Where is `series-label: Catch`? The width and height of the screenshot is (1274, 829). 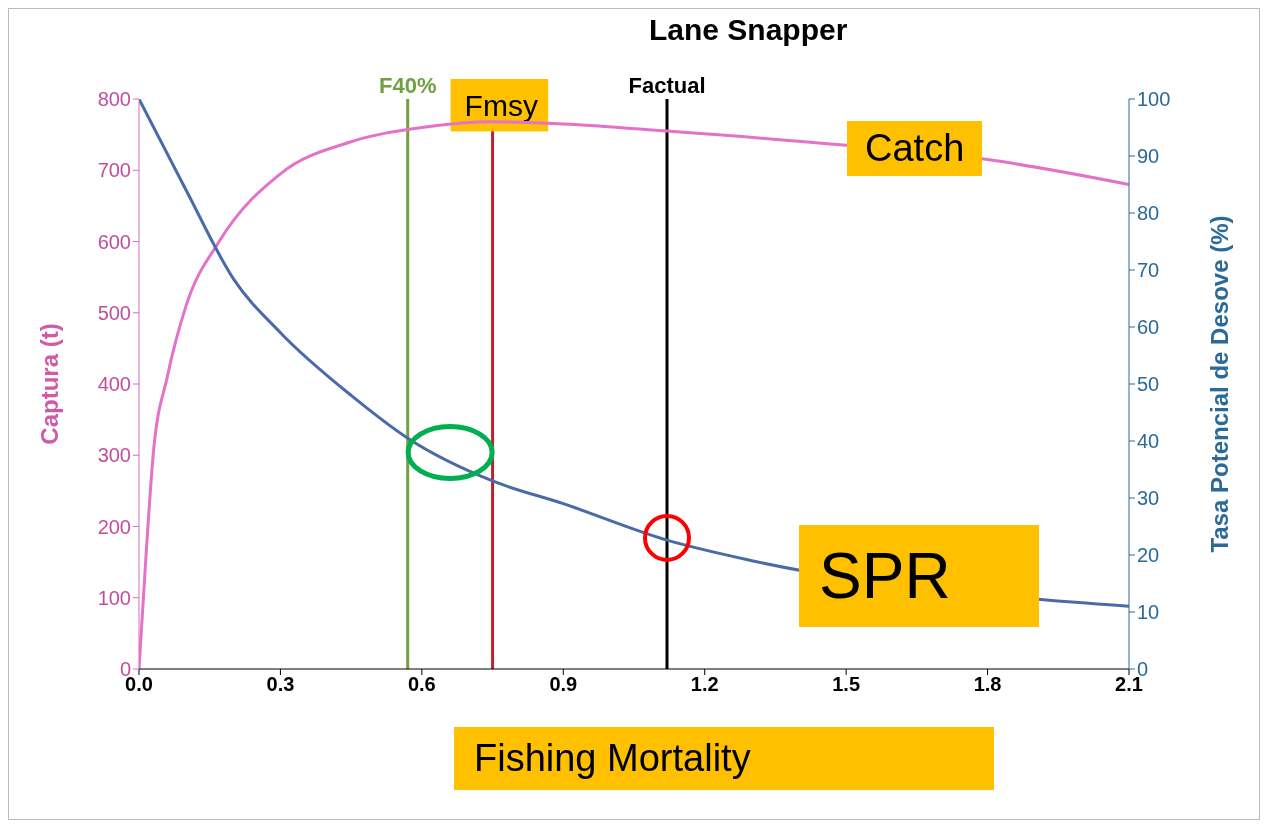
series-label: Catch is located at coordinates (915, 148).